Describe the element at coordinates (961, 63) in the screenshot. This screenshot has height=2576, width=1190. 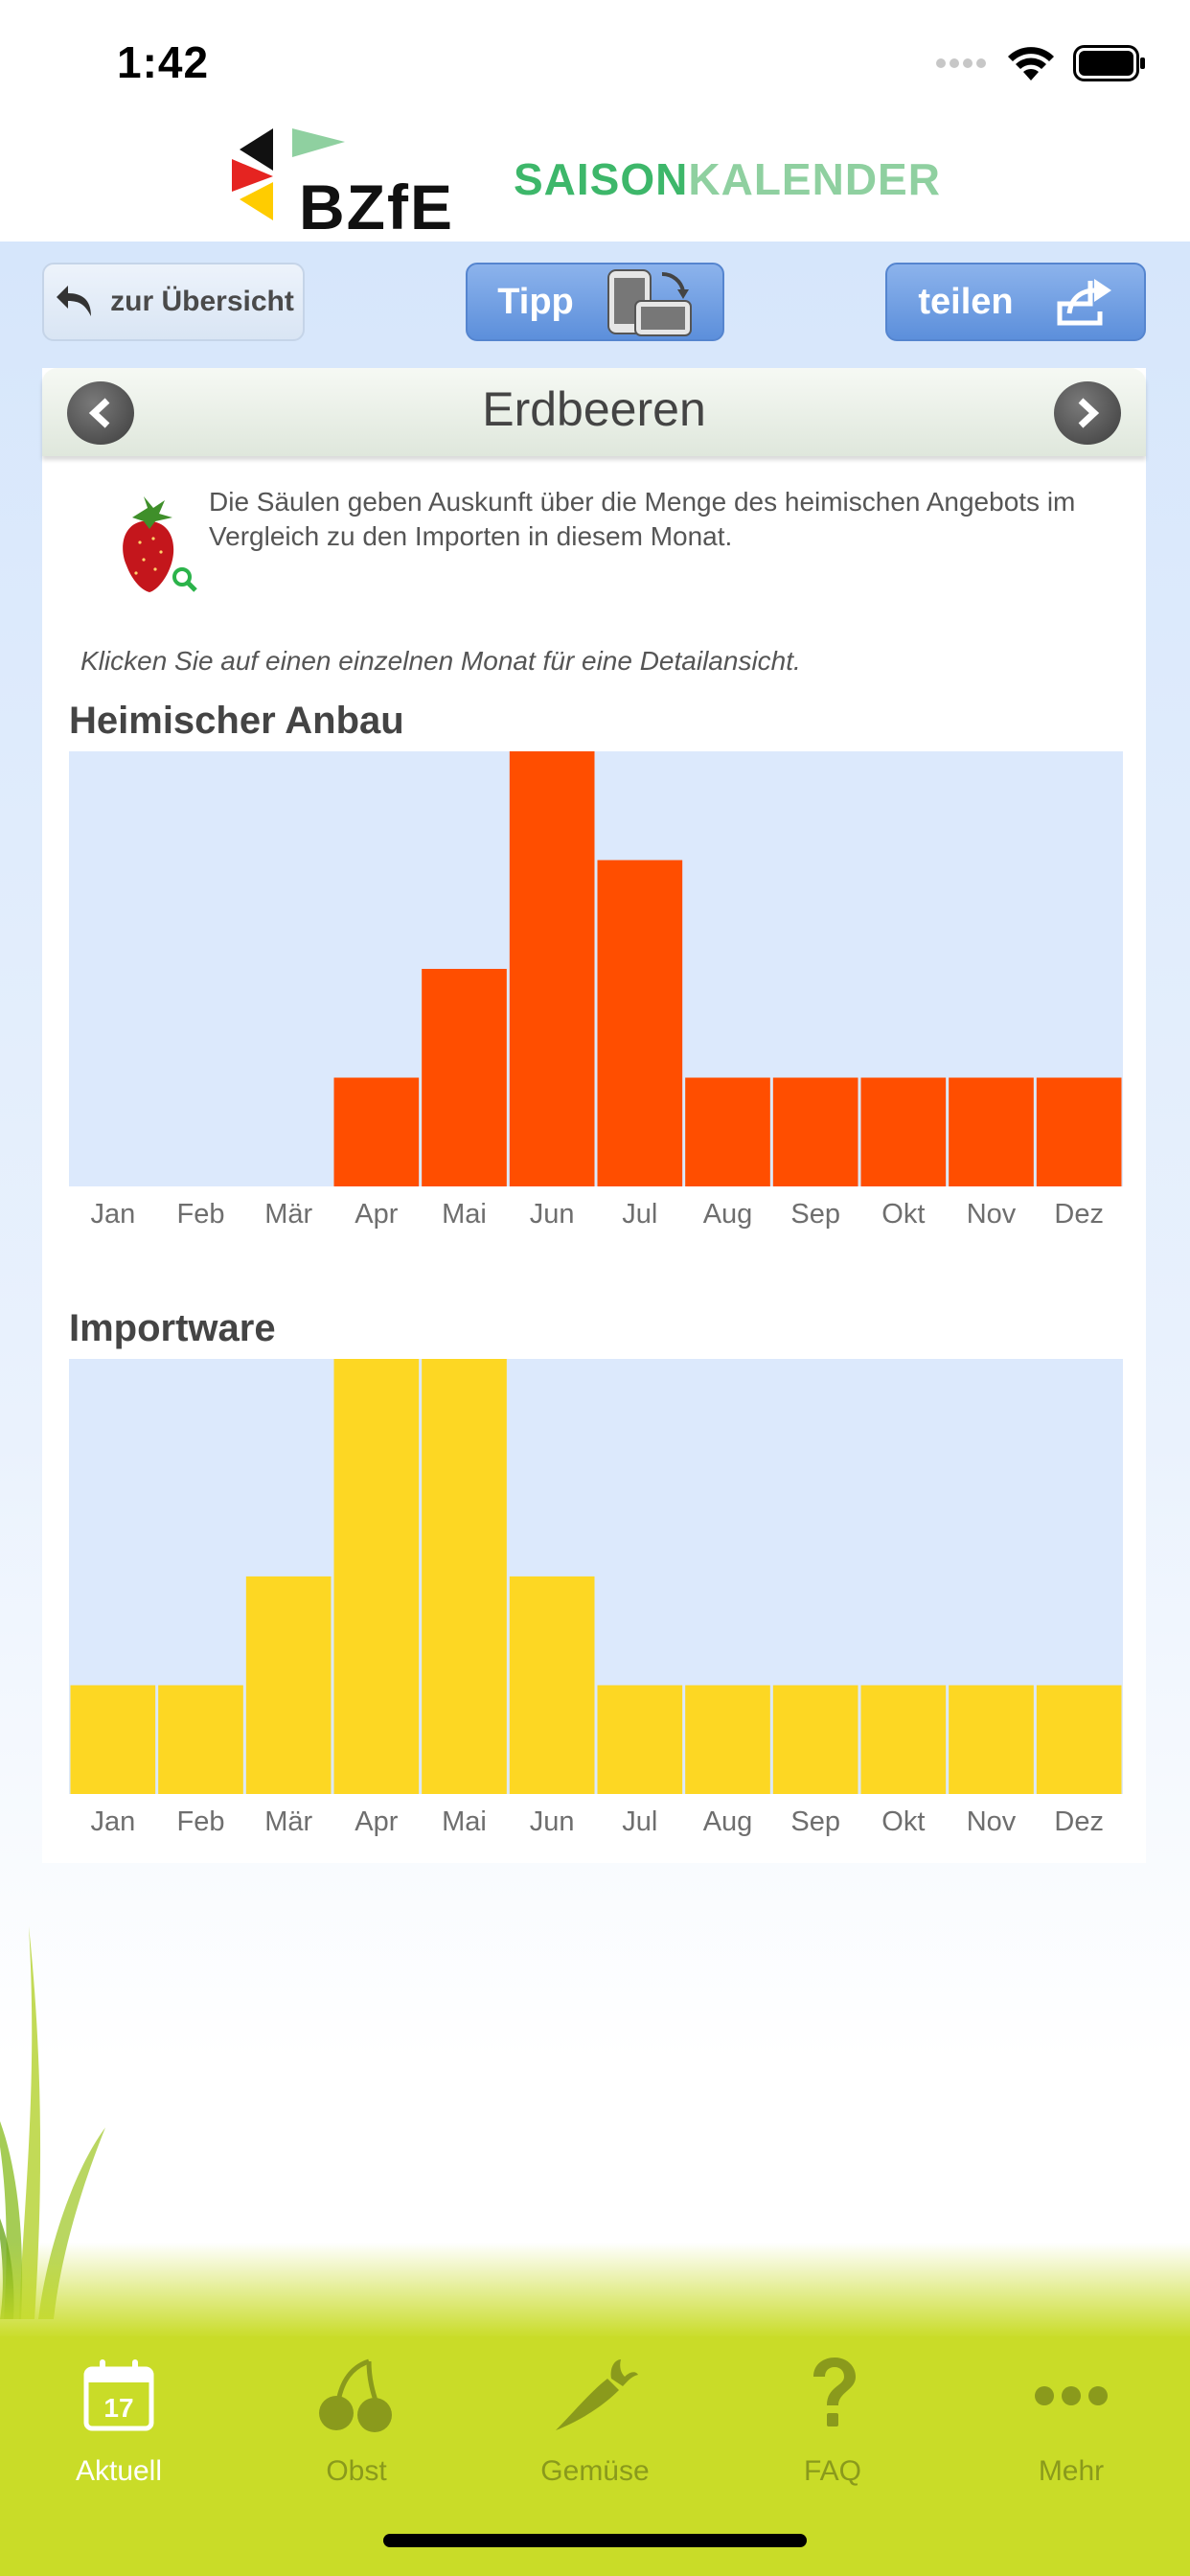
I see `cellular-signal-icon` at that location.